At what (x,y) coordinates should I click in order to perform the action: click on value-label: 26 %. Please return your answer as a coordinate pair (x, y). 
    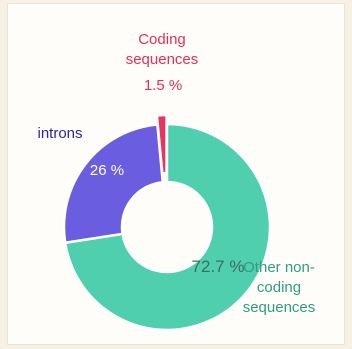
    Looking at the image, I should click on (107, 170).